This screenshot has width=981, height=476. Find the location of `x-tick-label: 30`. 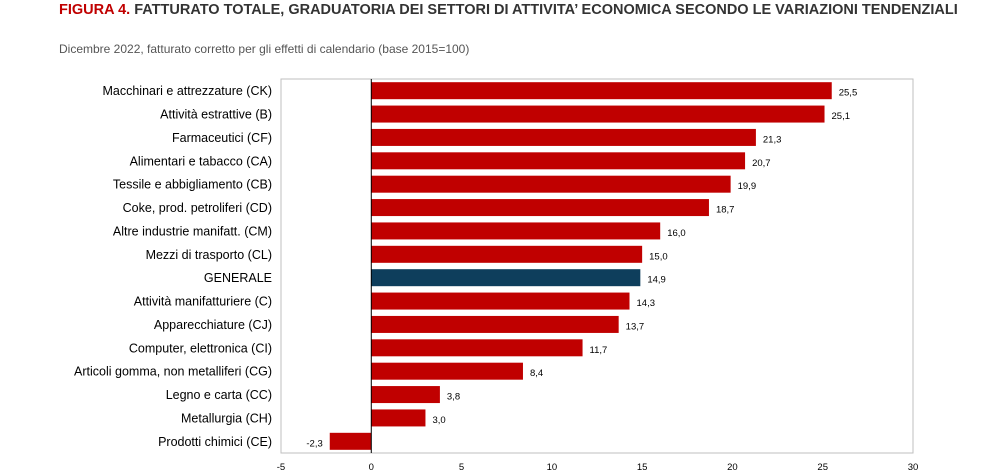

x-tick-label: 30 is located at coordinates (913, 467).